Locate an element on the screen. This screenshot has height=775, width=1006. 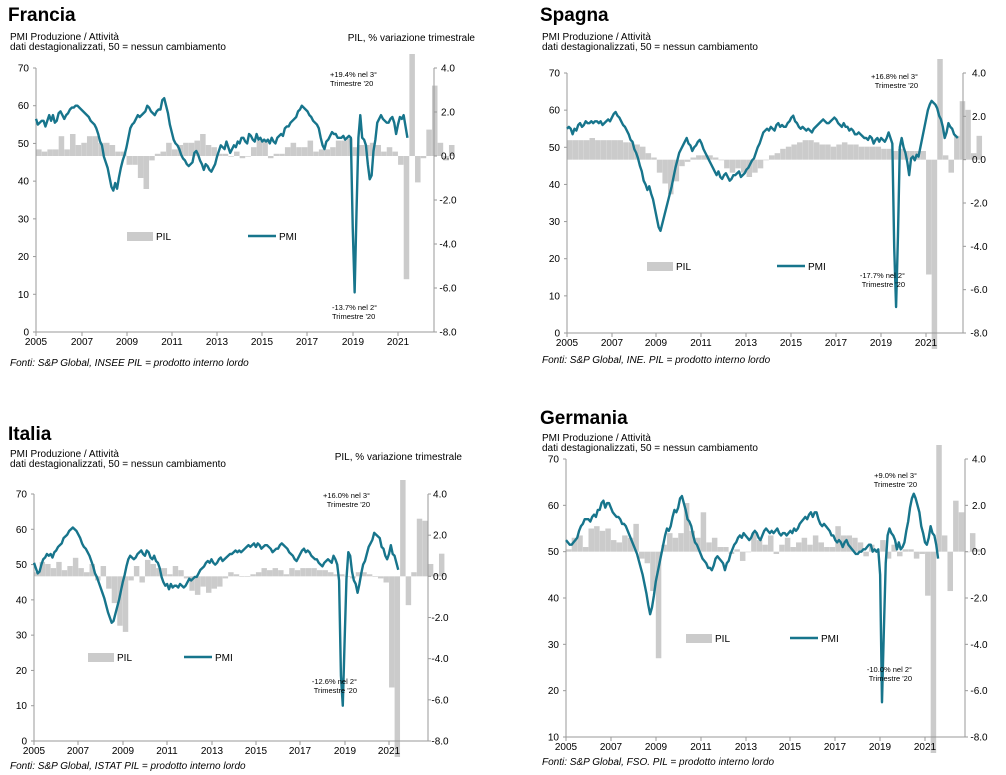
left-tick-label: 0 is located at coordinates (557, 334).